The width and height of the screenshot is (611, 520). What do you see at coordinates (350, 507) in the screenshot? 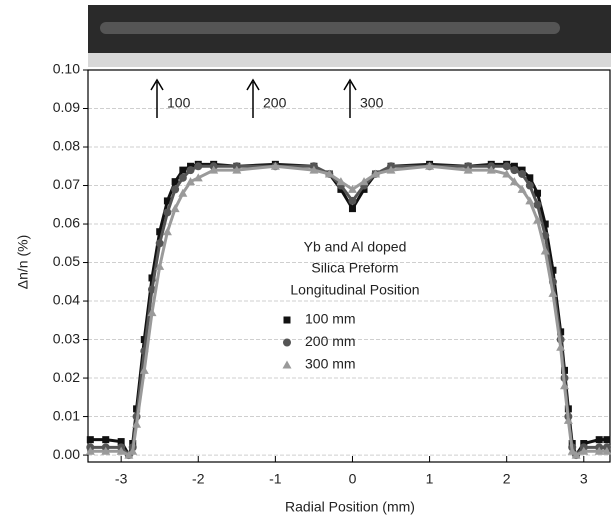
I see `x-axis-label: Radial Position (mm)` at bounding box center [350, 507].